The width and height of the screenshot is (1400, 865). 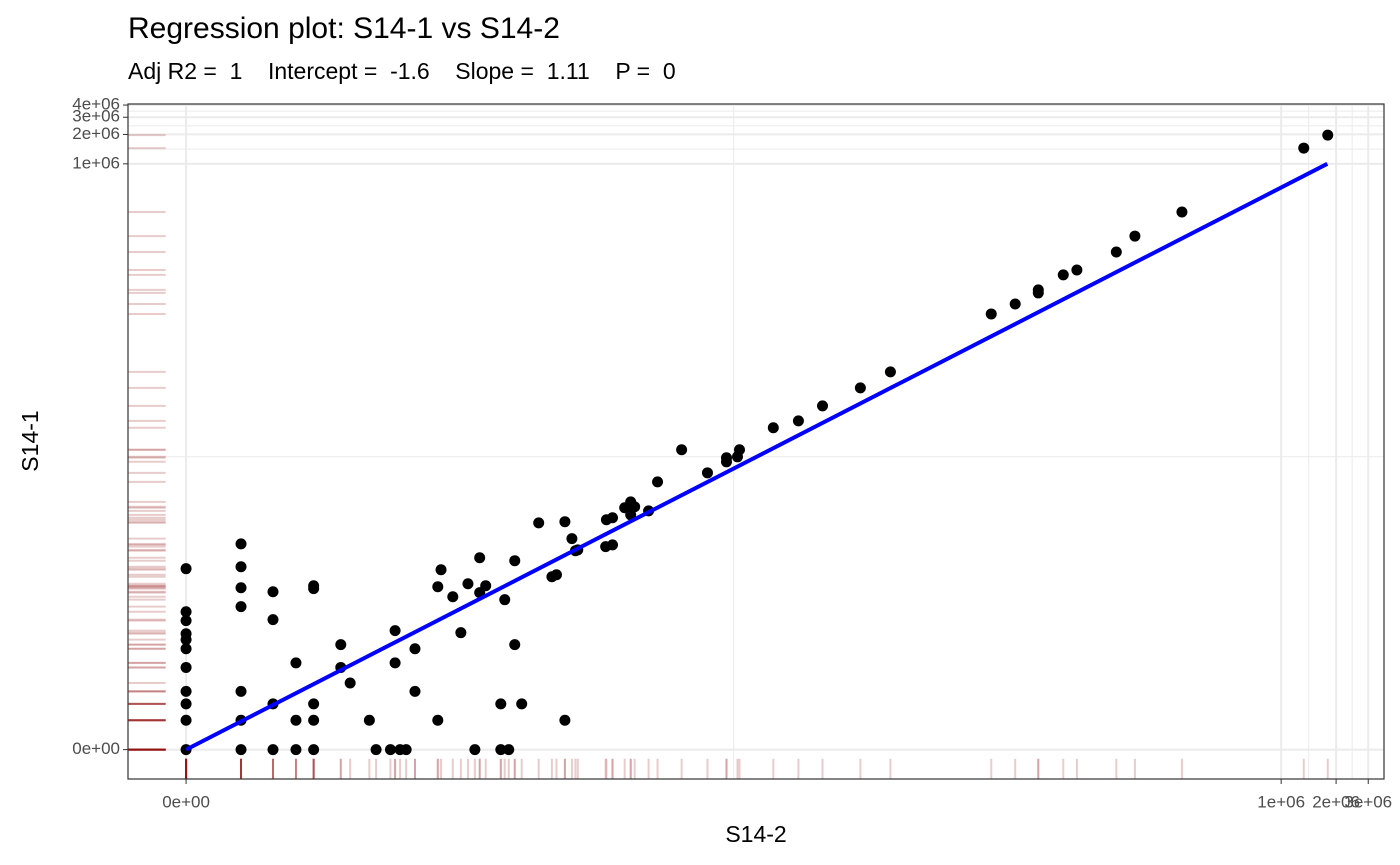 What do you see at coordinates (96, 162) in the screenshot?
I see `y-tick-label: 1e+06` at bounding box center [96, 162].